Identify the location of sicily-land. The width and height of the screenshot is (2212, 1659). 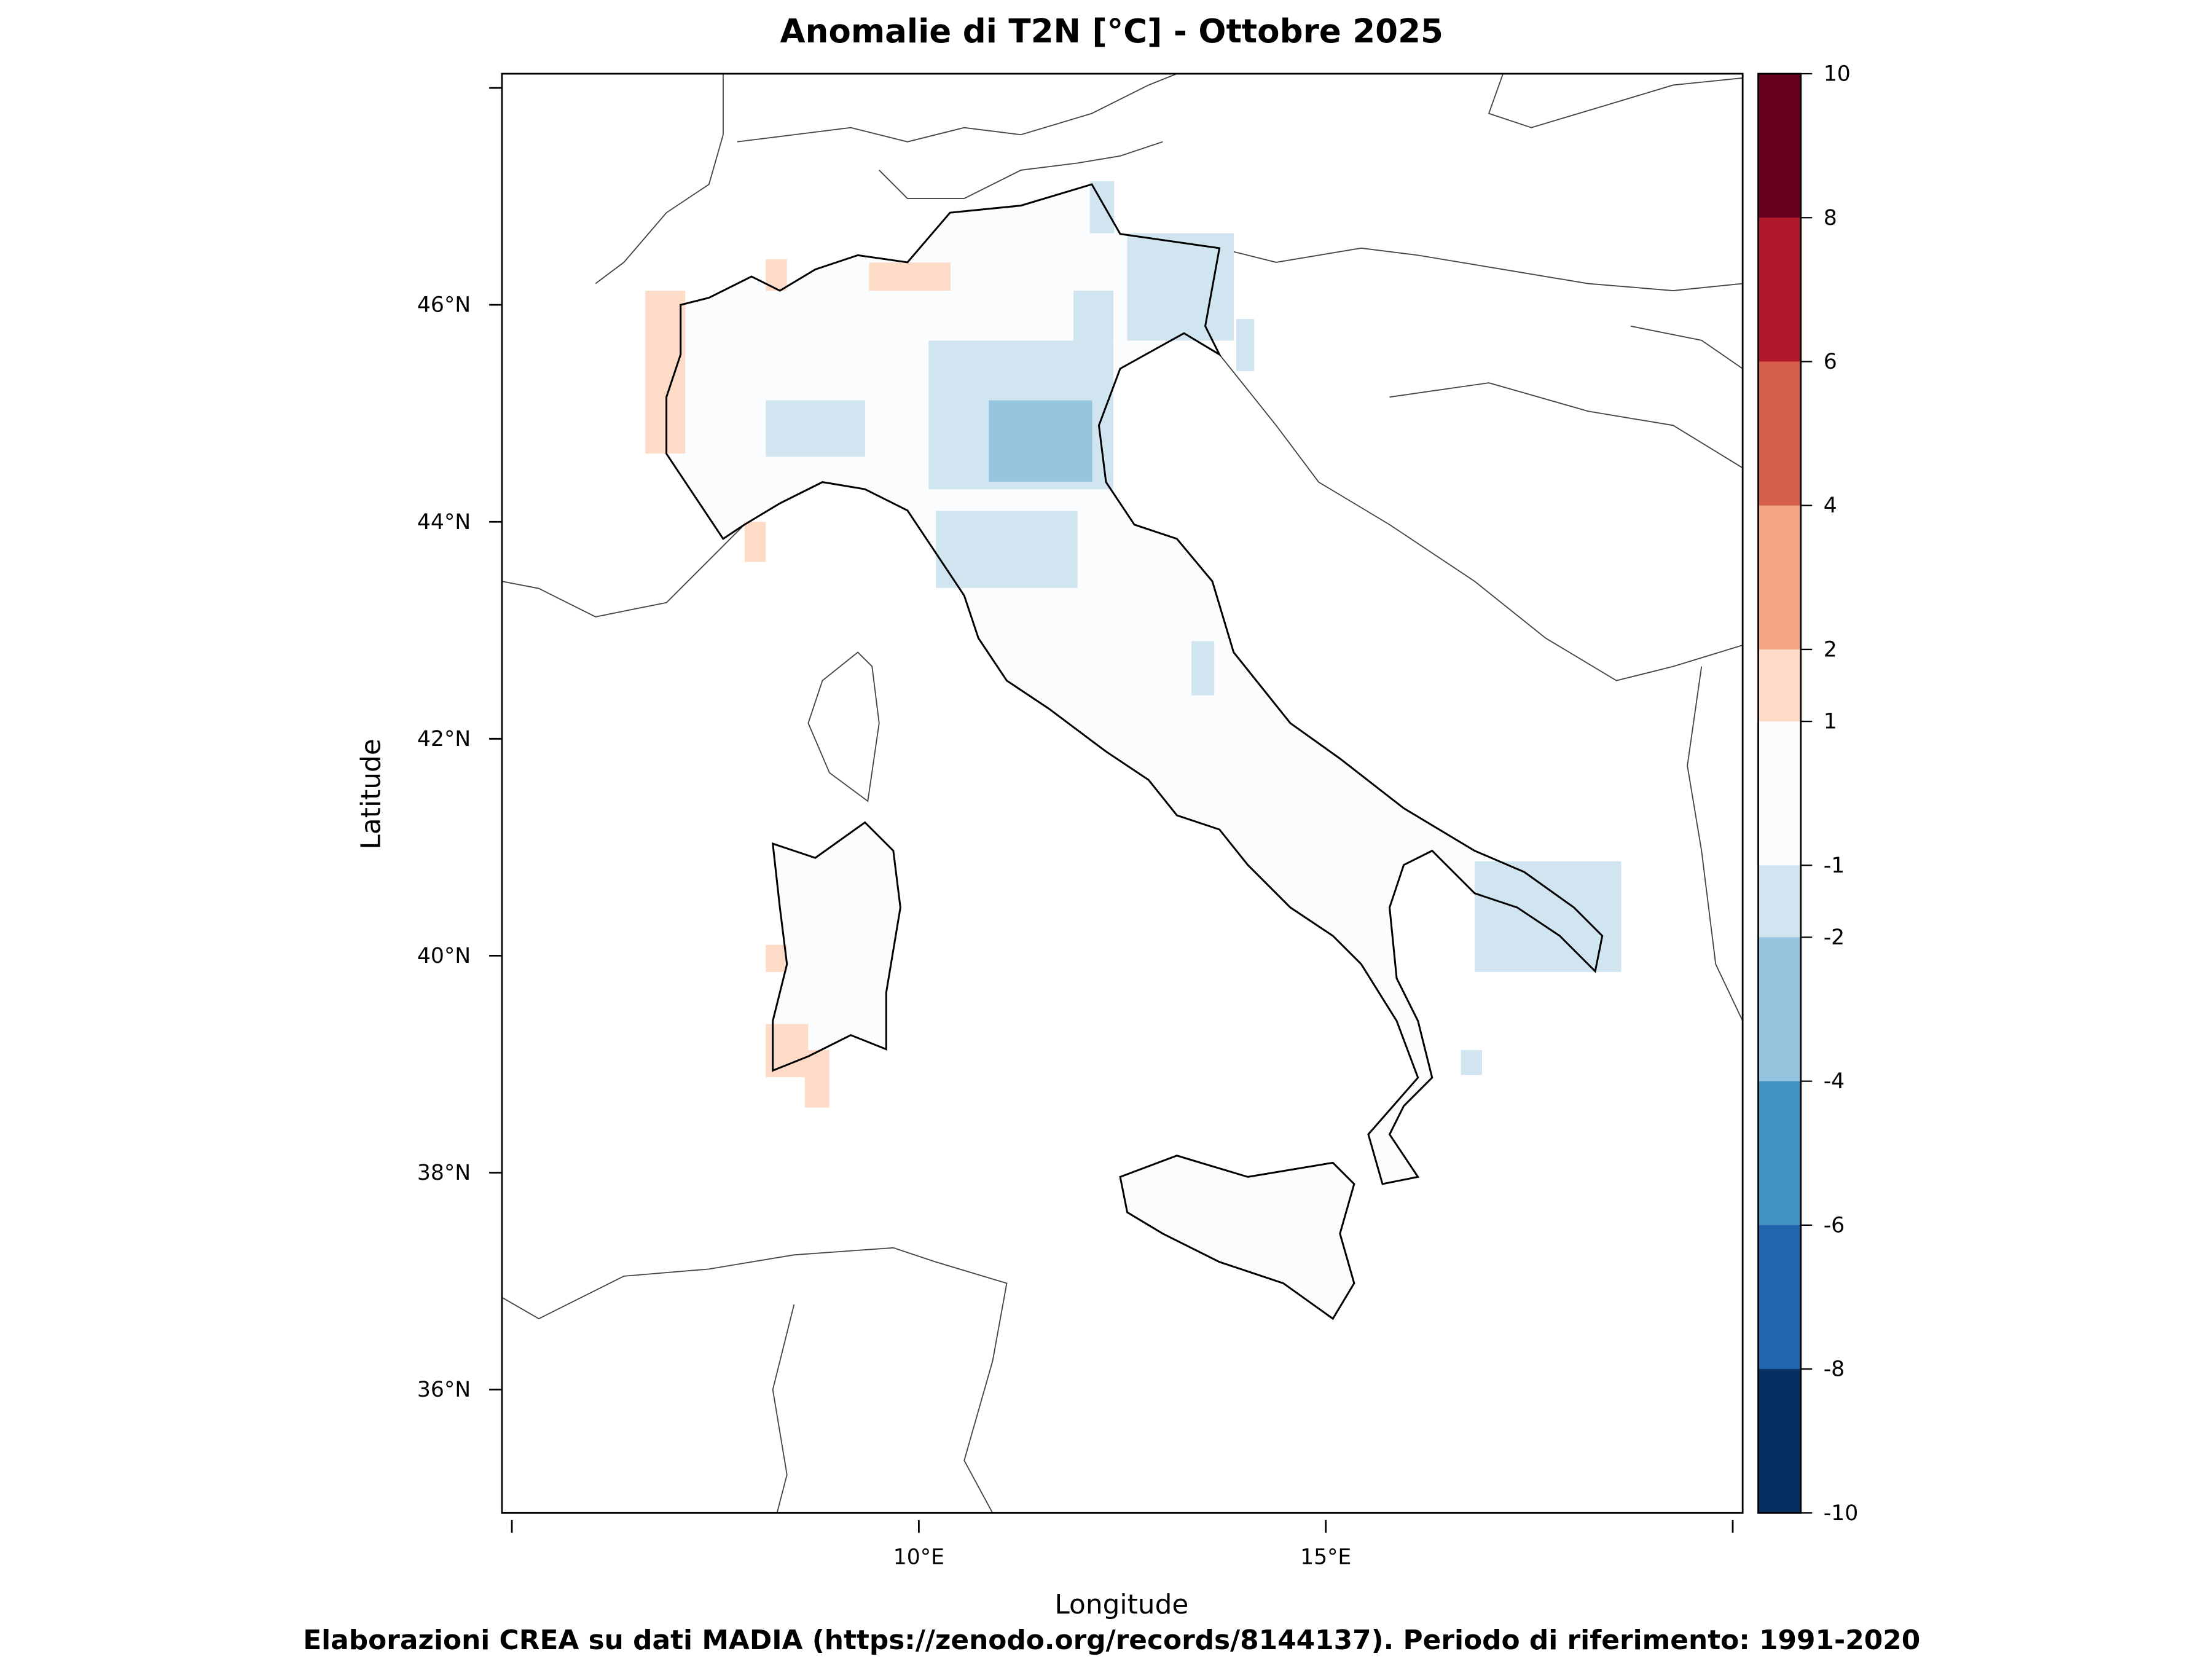
(1237, 1237).